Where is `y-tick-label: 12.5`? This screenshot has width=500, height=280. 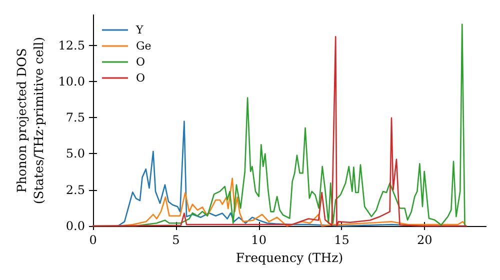
y-tick-label: 12.5 is located at coordinates (71, 45).